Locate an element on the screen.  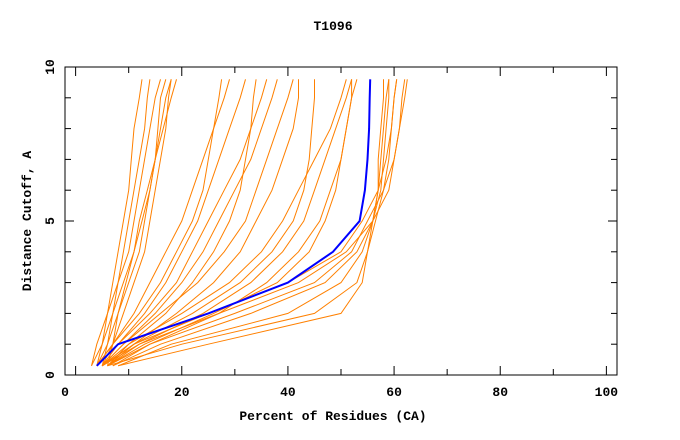
x-tick-label: 20 is located at coordinates (182, 392).